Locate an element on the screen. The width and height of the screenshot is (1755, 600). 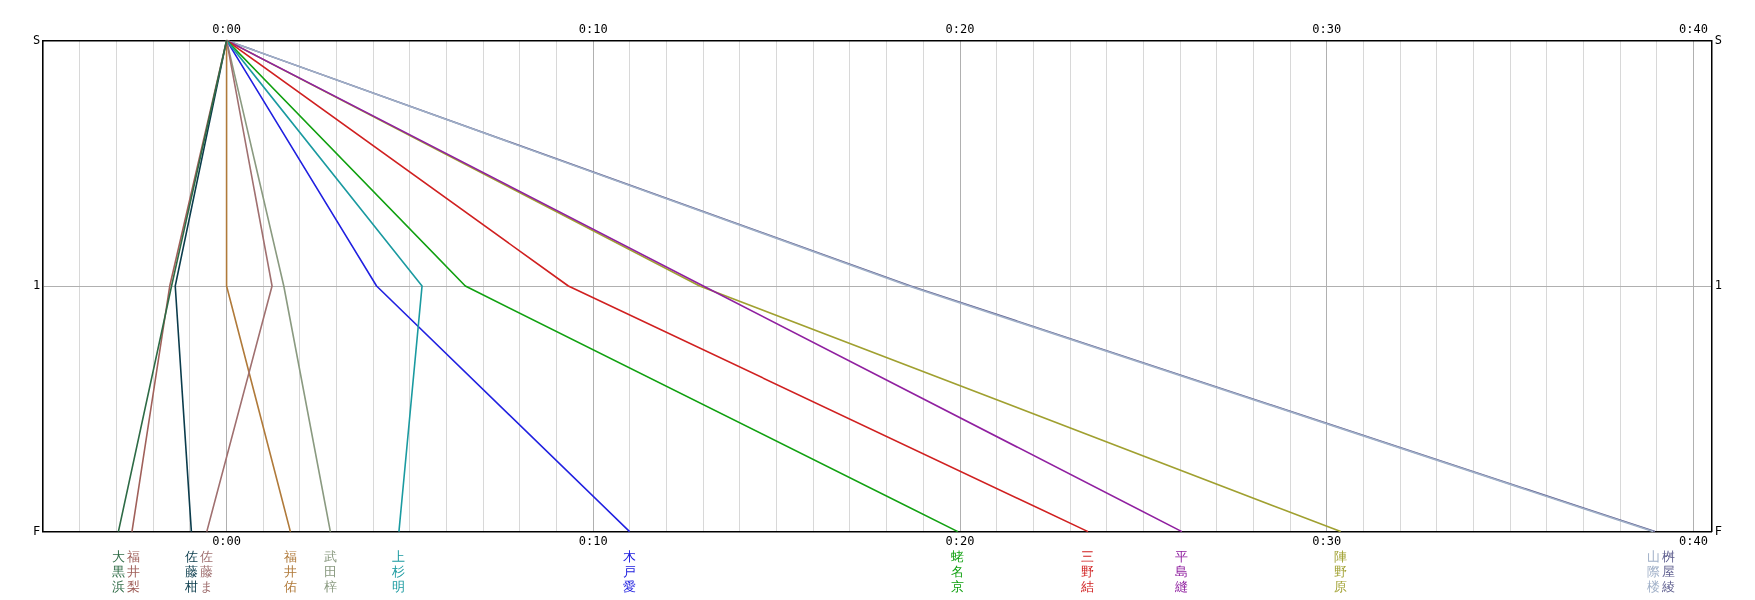
series-label: 佐藤柑 is located at coordinates (190, 572).